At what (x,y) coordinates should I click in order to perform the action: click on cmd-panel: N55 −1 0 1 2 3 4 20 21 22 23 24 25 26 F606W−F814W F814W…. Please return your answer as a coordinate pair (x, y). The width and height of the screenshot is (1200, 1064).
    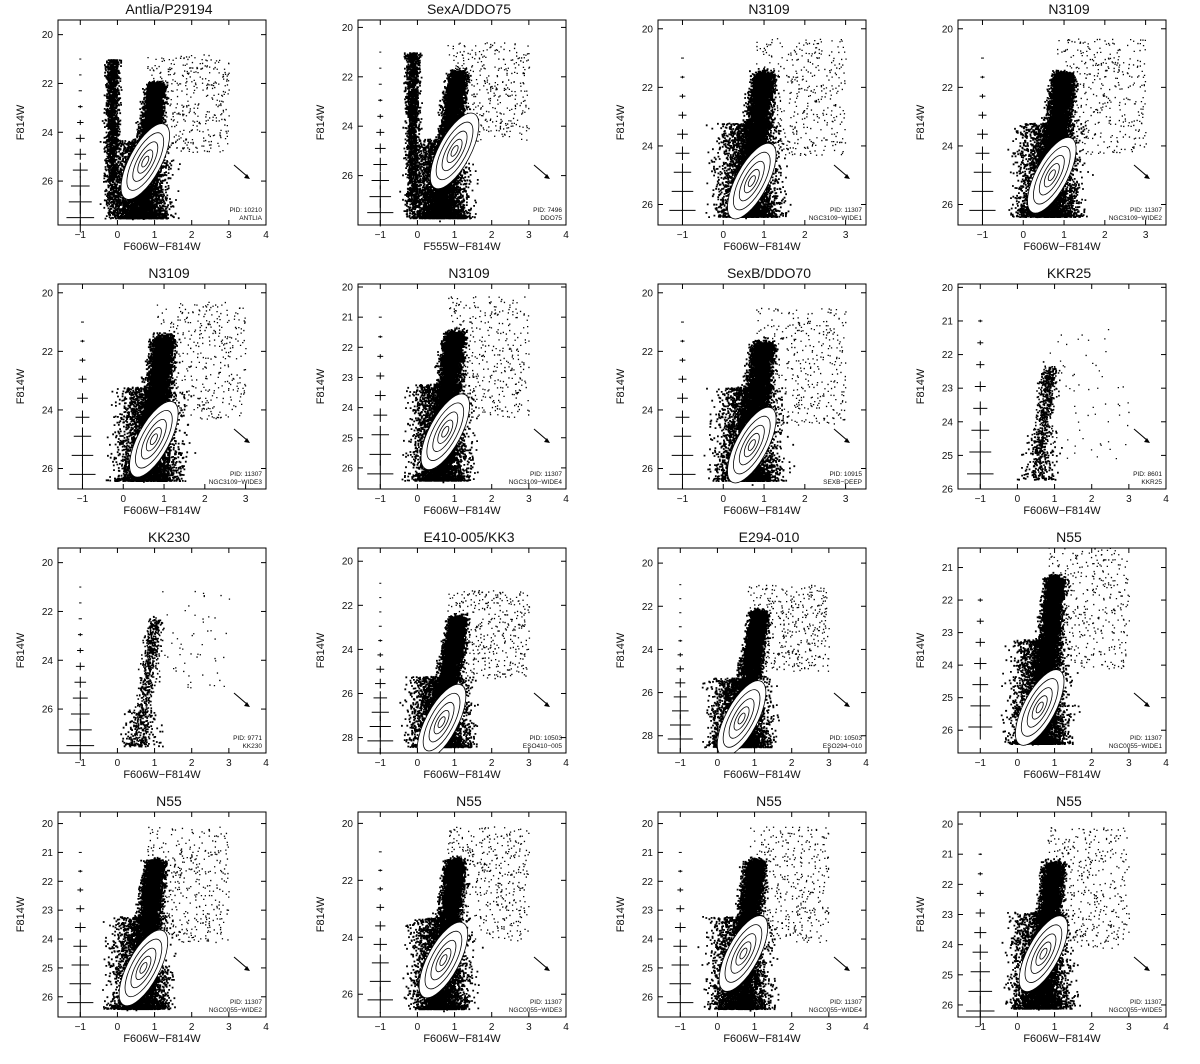
    Looking at the image, I should click on (750, 924).